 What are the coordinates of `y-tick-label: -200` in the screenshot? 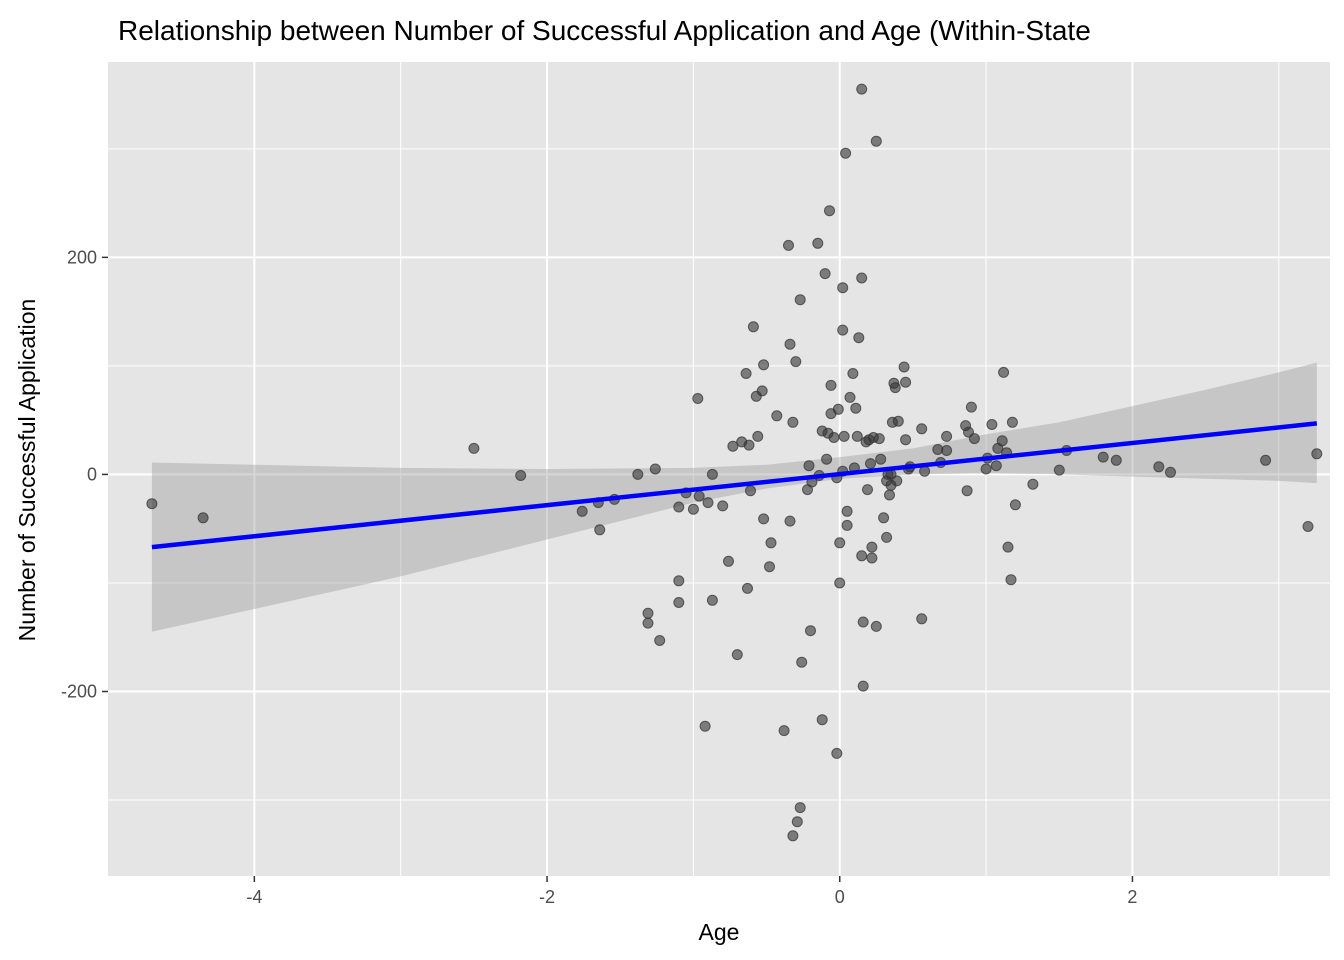 It's located at (79, 691).